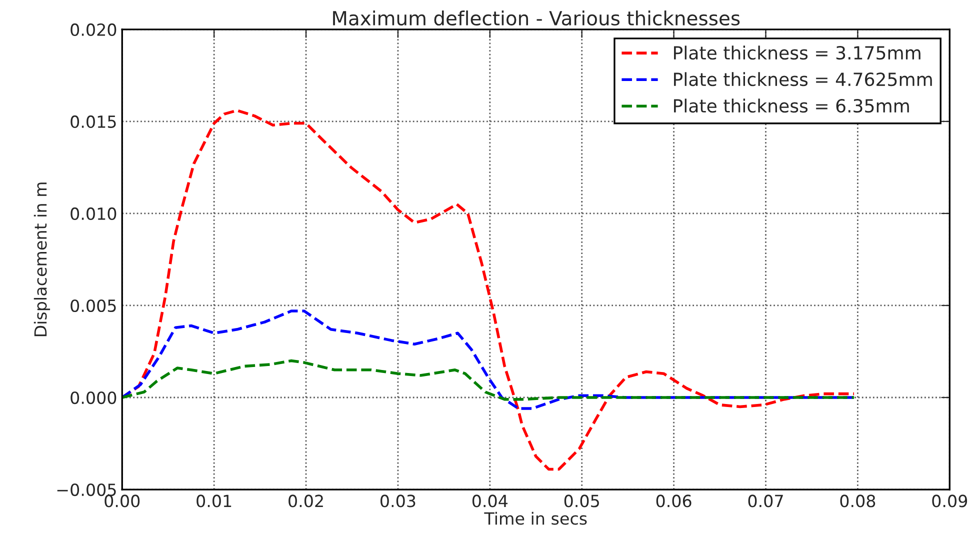  Describe the element at coordinates (674, 501) in the screenshot. I see `x-tick-label: 0.06` at that location.